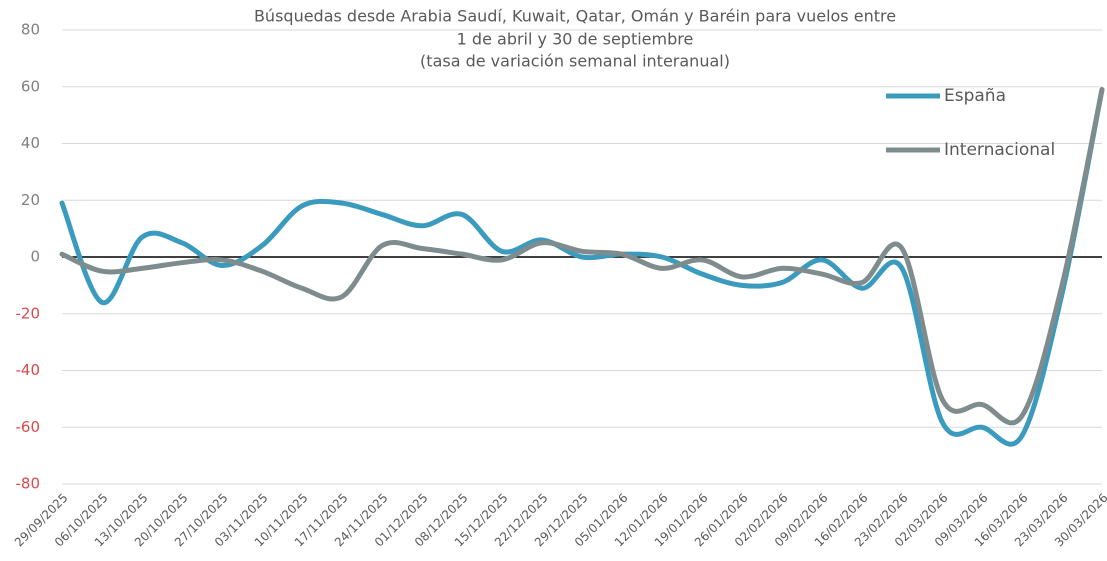  I want to click on chart-title: 1 de abril y 30 de septiembre, so click(575, 39).